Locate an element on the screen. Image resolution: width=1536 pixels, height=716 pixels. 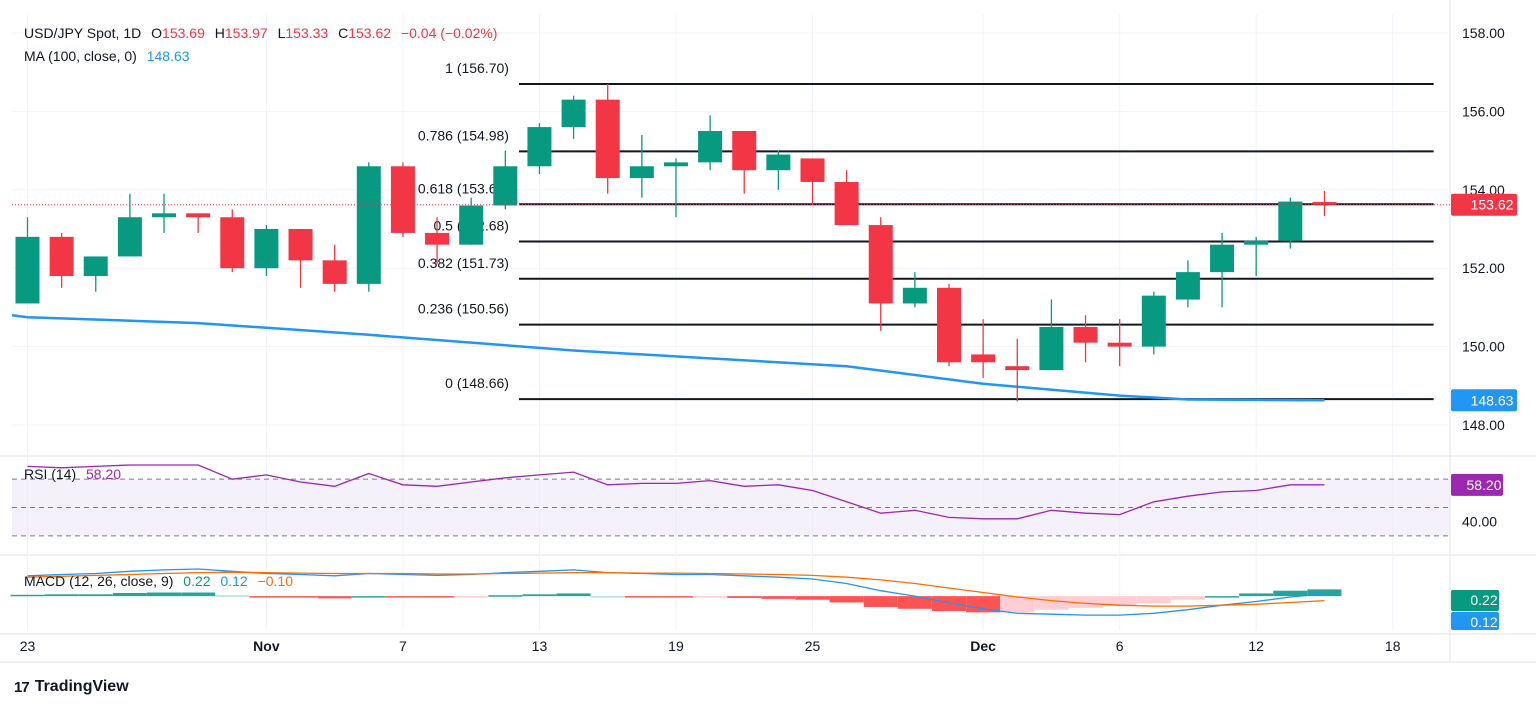
time-tick-label: 12 is located at coordinates (1256, 646).